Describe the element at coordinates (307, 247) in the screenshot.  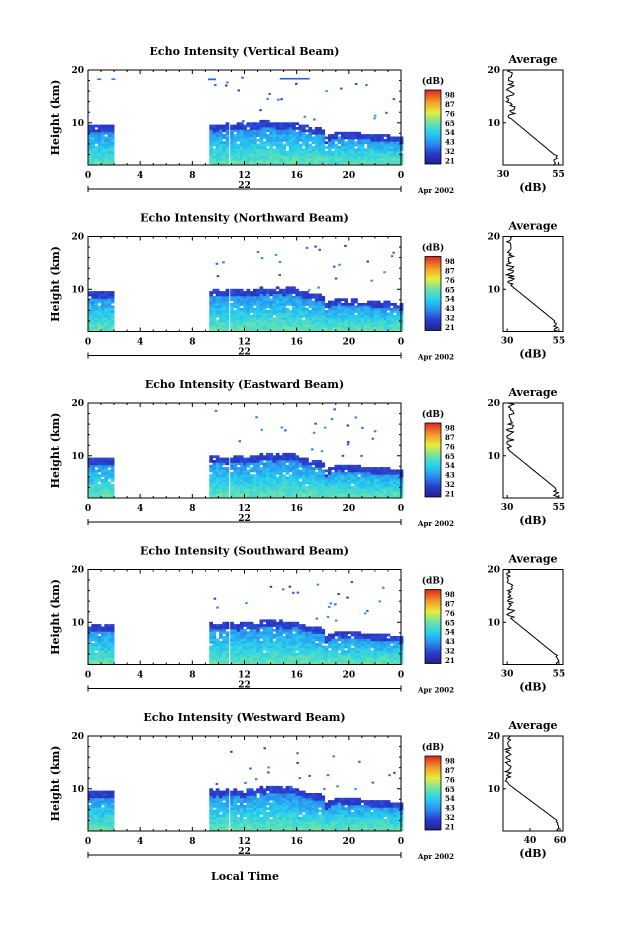
I see `sparse-echo` at that location.